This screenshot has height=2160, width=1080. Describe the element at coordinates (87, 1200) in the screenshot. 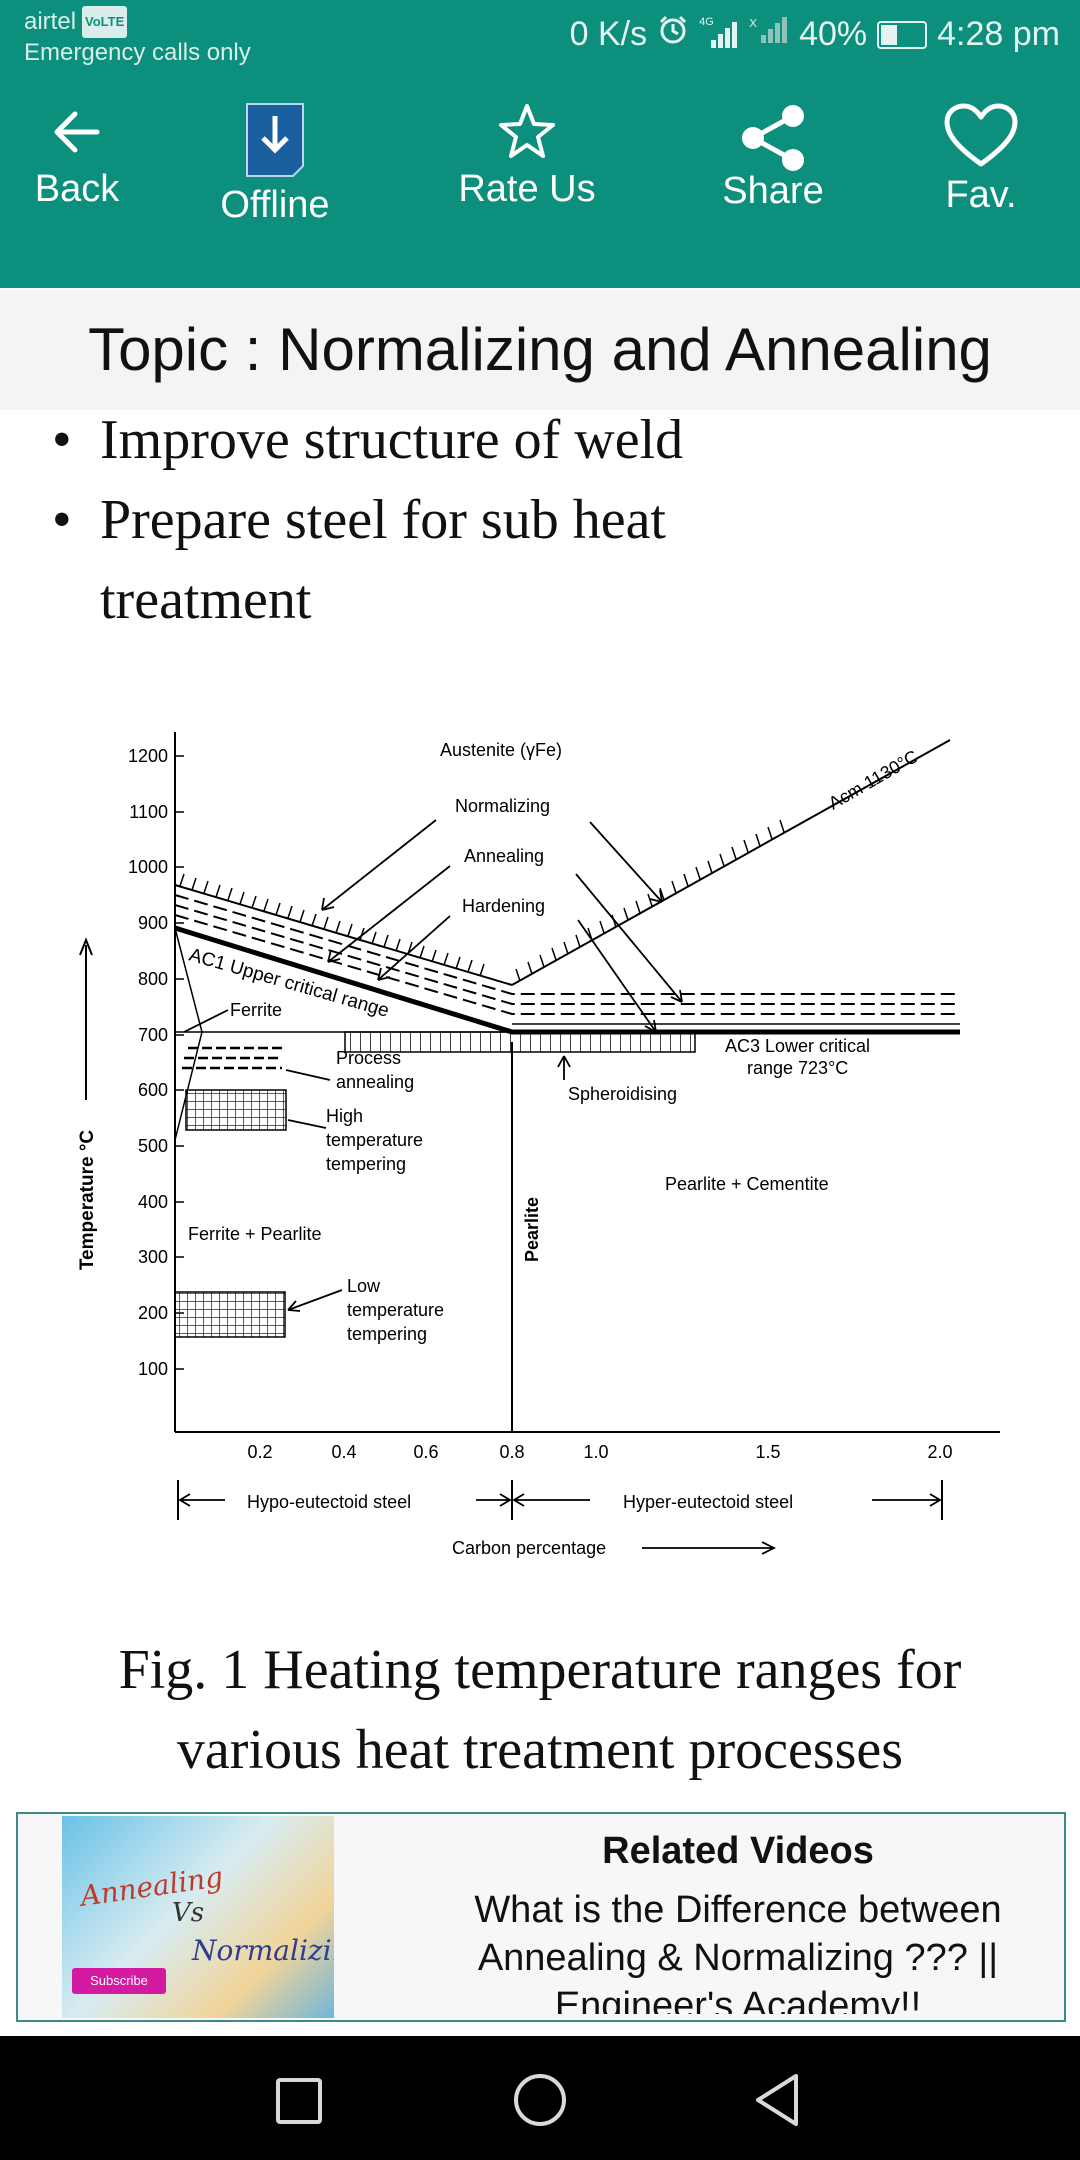

I see `y-axis-label: Temperature °C` at that location.